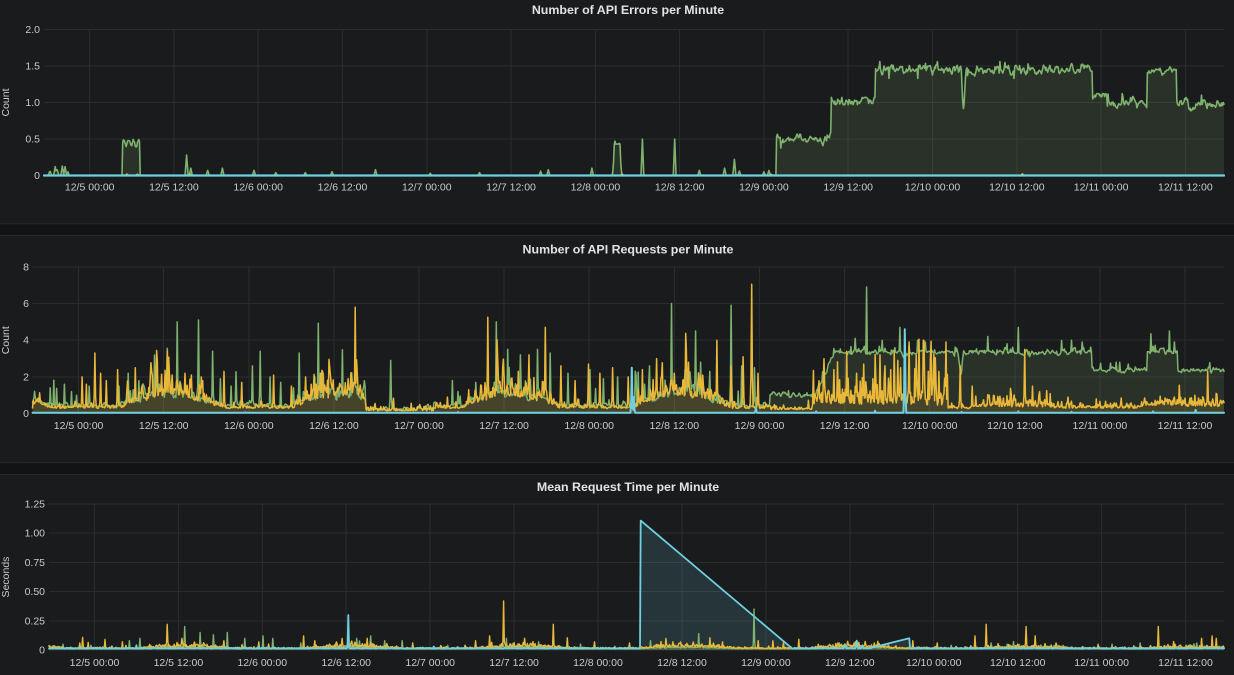 This screenshot has width=1234, height=675. What do you see at coordinates (32, 140) in the screenshot?
I see `svg-text: 0.5` at bounding box center [32, 140].